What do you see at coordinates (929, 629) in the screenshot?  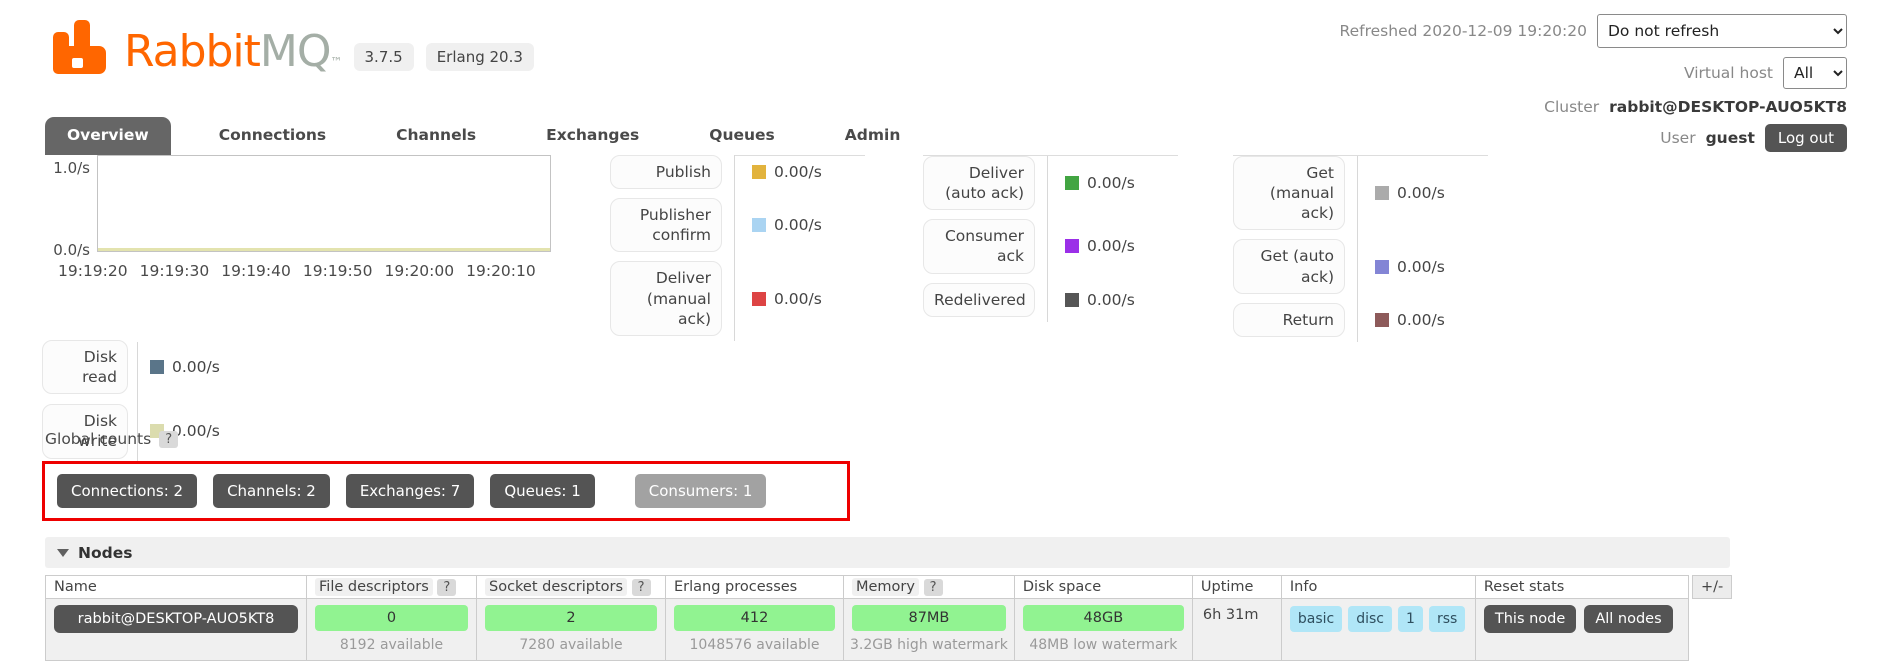 I see `memory-cell: 87MB 3.2GB high watermark` at bounding box center [929, 629].